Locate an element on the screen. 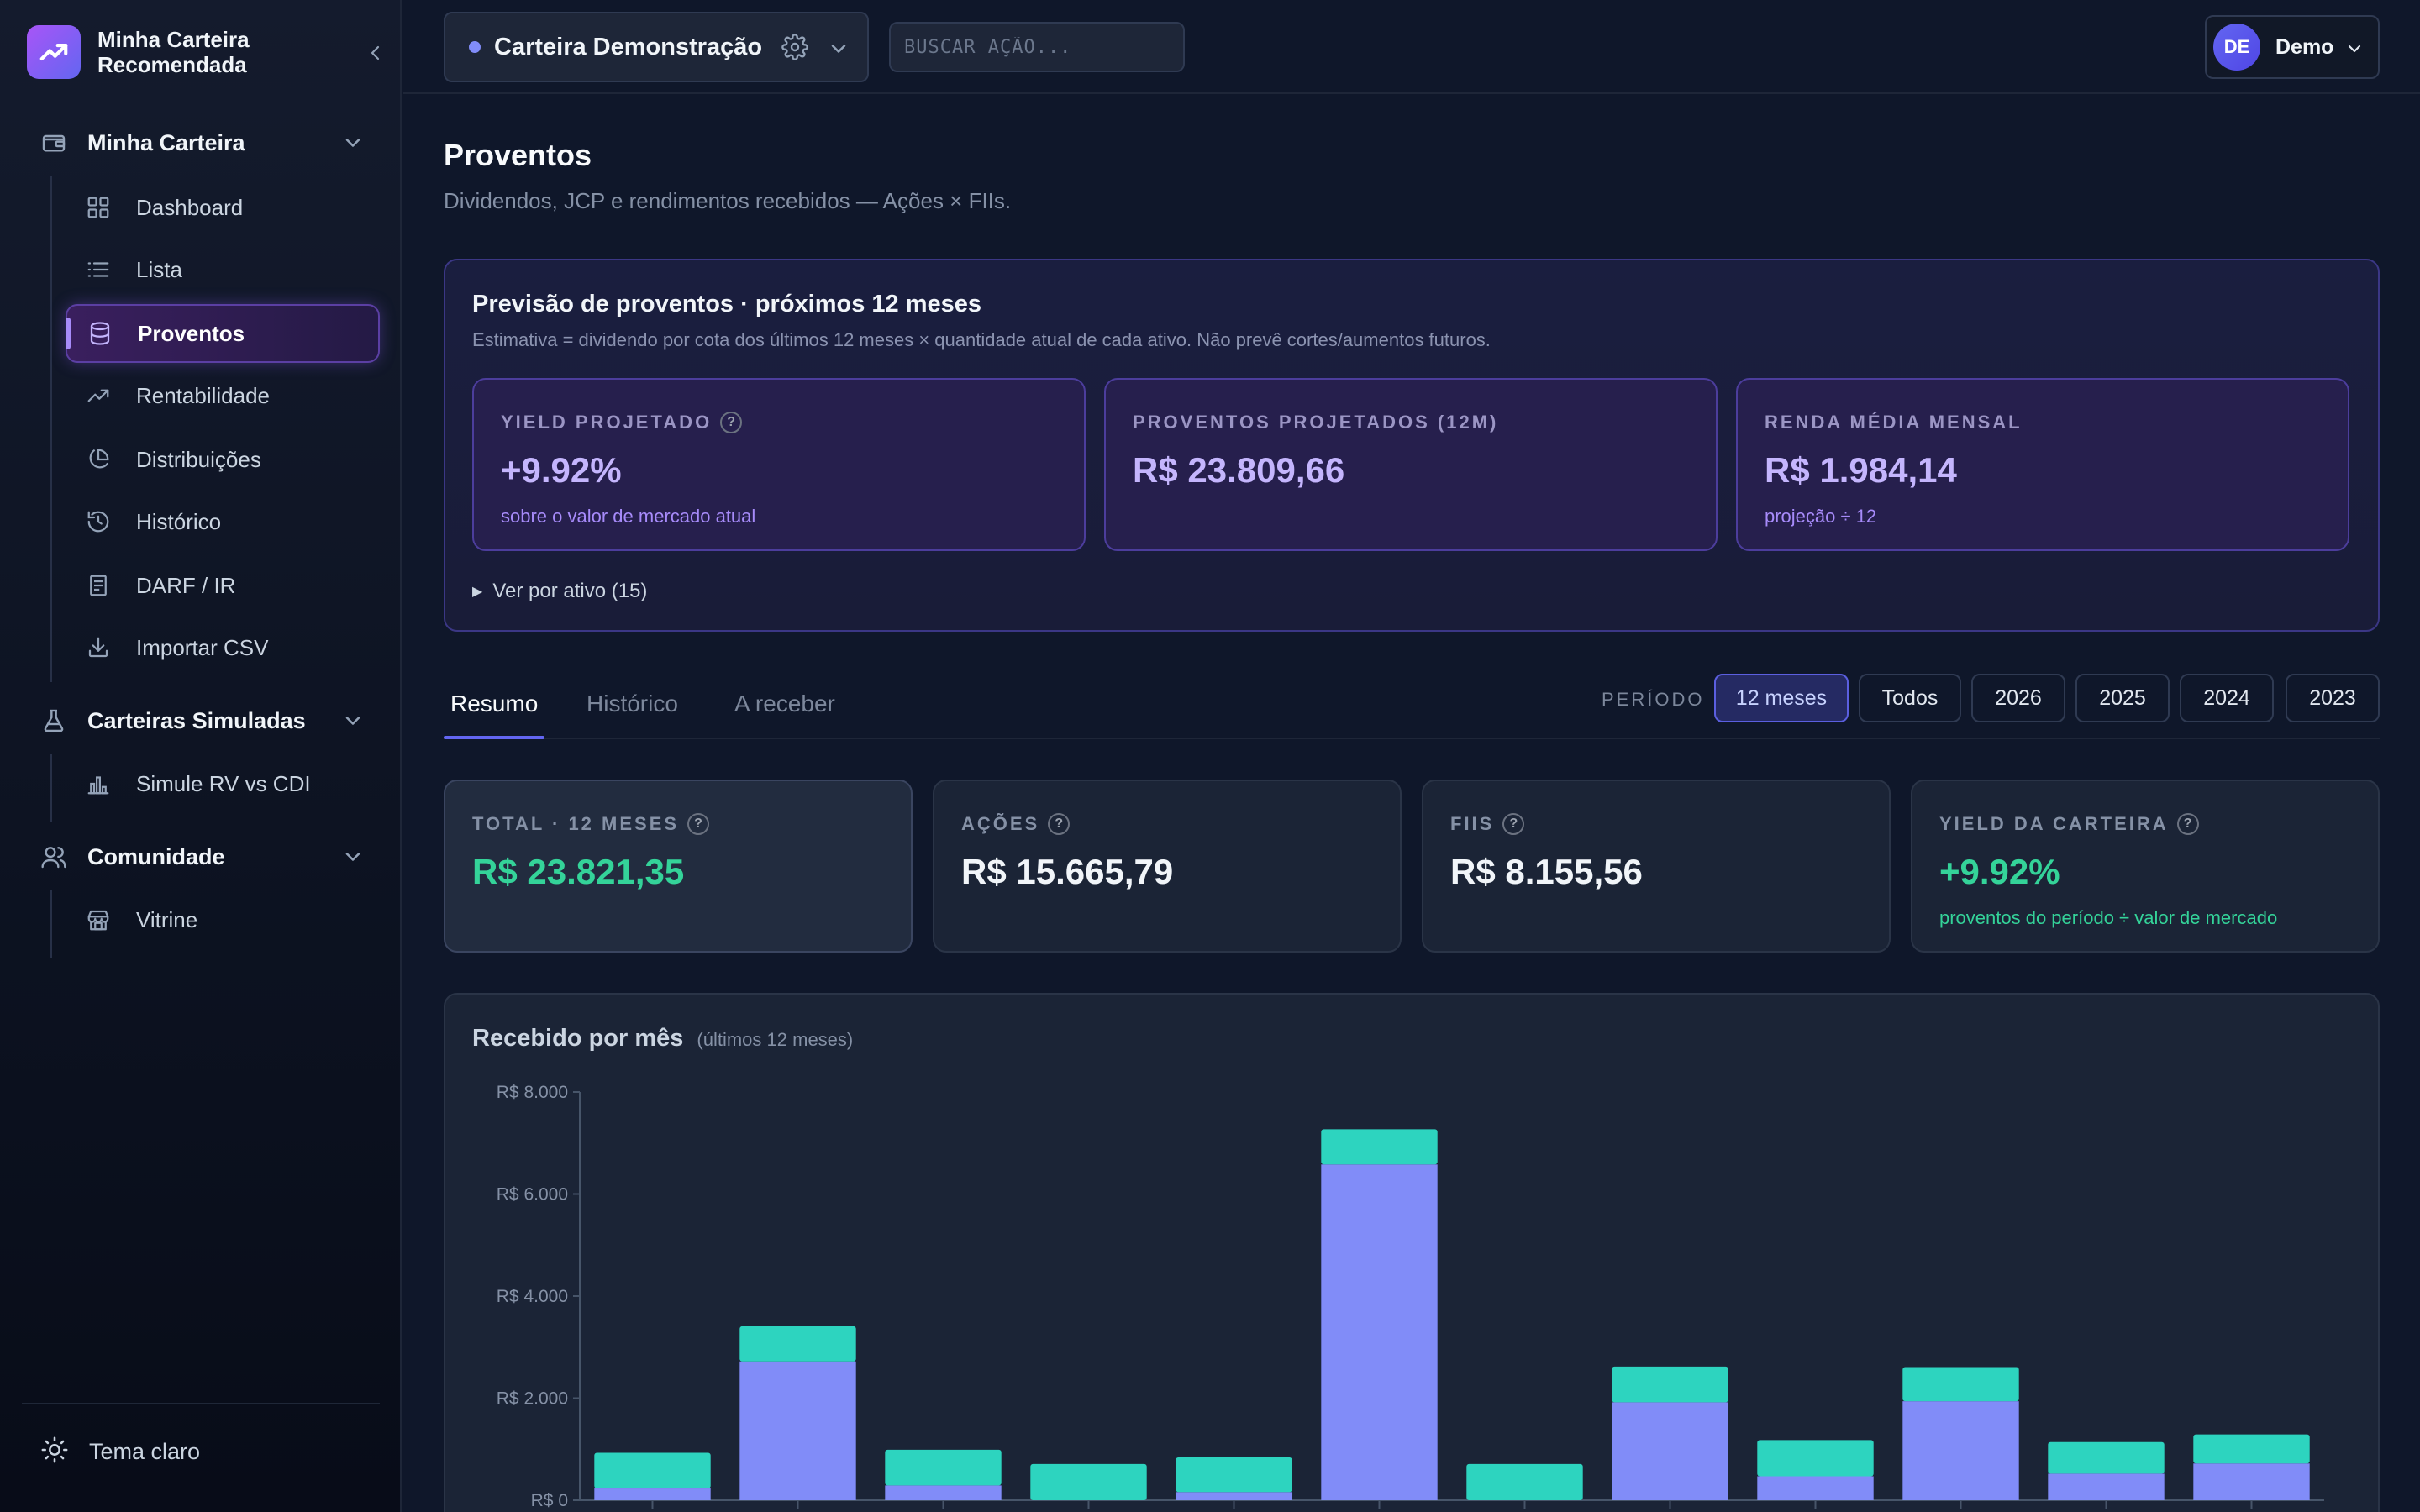 Image resolution: width=2420 pixels, height=1512 pixels. sidebar-divider is located at coordinates (201, 1403).